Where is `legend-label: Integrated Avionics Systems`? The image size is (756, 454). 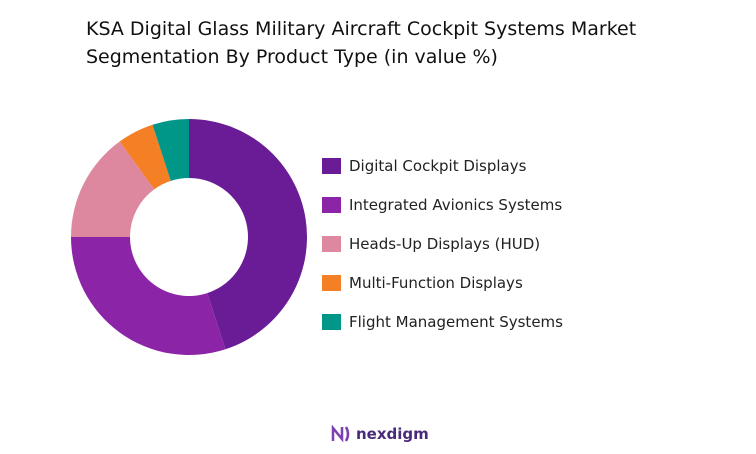 legend-label: Integrated Avionics Systems is located at coordinates (456, 204).